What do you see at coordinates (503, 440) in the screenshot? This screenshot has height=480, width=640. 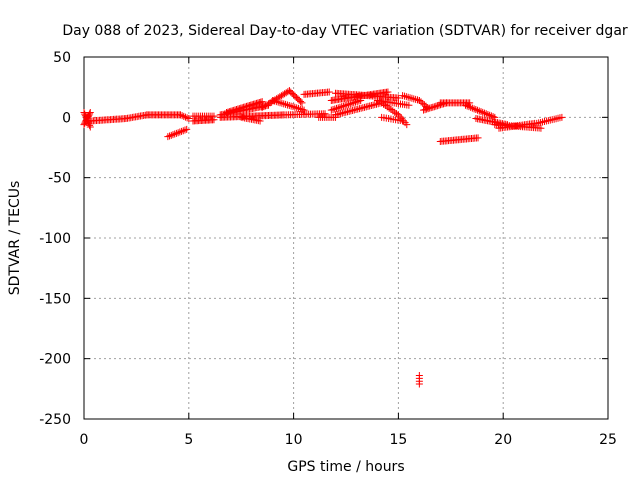 I see `x-tick-label: 20` at bounding box center [503, 440].